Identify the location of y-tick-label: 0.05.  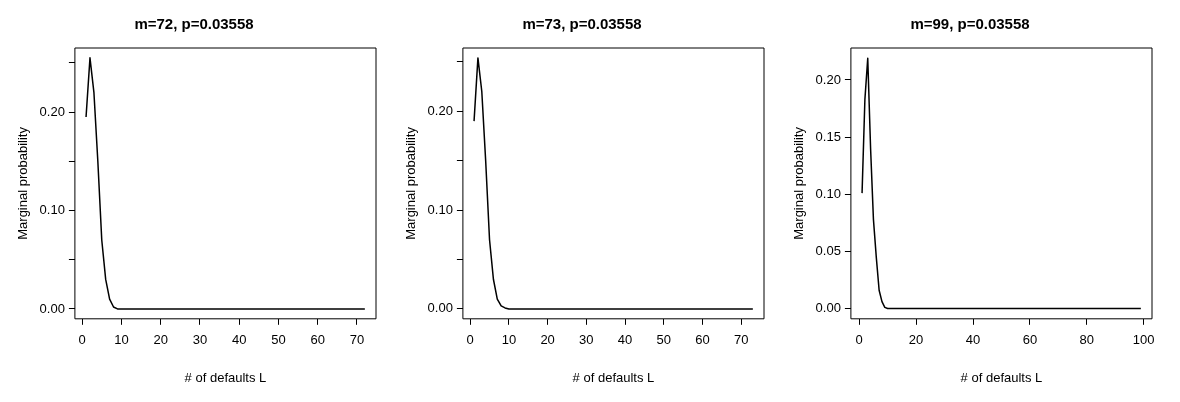
(828, 250).